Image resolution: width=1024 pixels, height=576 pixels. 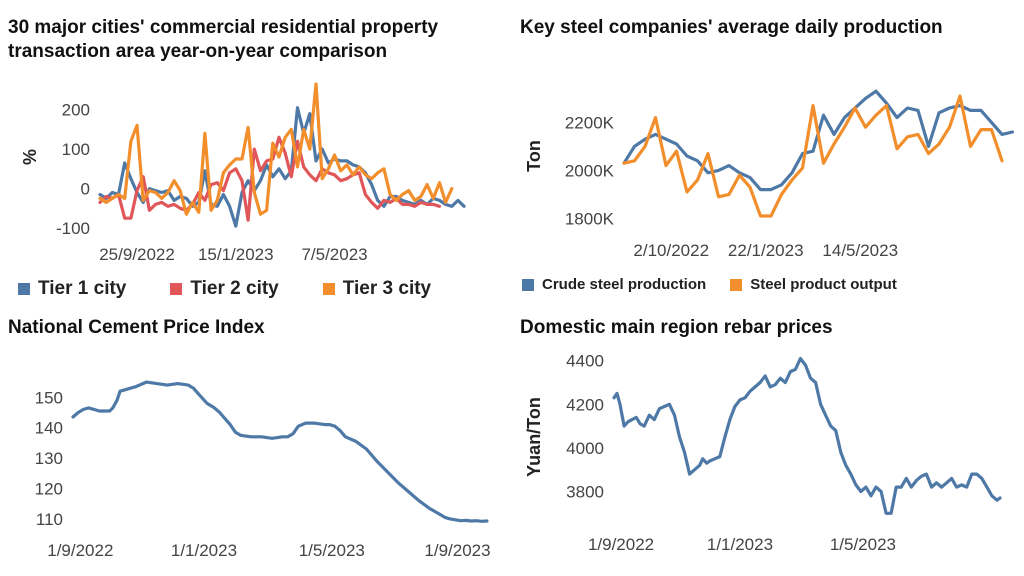 I want to click on chart-property-transactions: -100 0 100 200 25/9/2022 15/1/2023 7/5/2023%, so click(x=243, y=173).